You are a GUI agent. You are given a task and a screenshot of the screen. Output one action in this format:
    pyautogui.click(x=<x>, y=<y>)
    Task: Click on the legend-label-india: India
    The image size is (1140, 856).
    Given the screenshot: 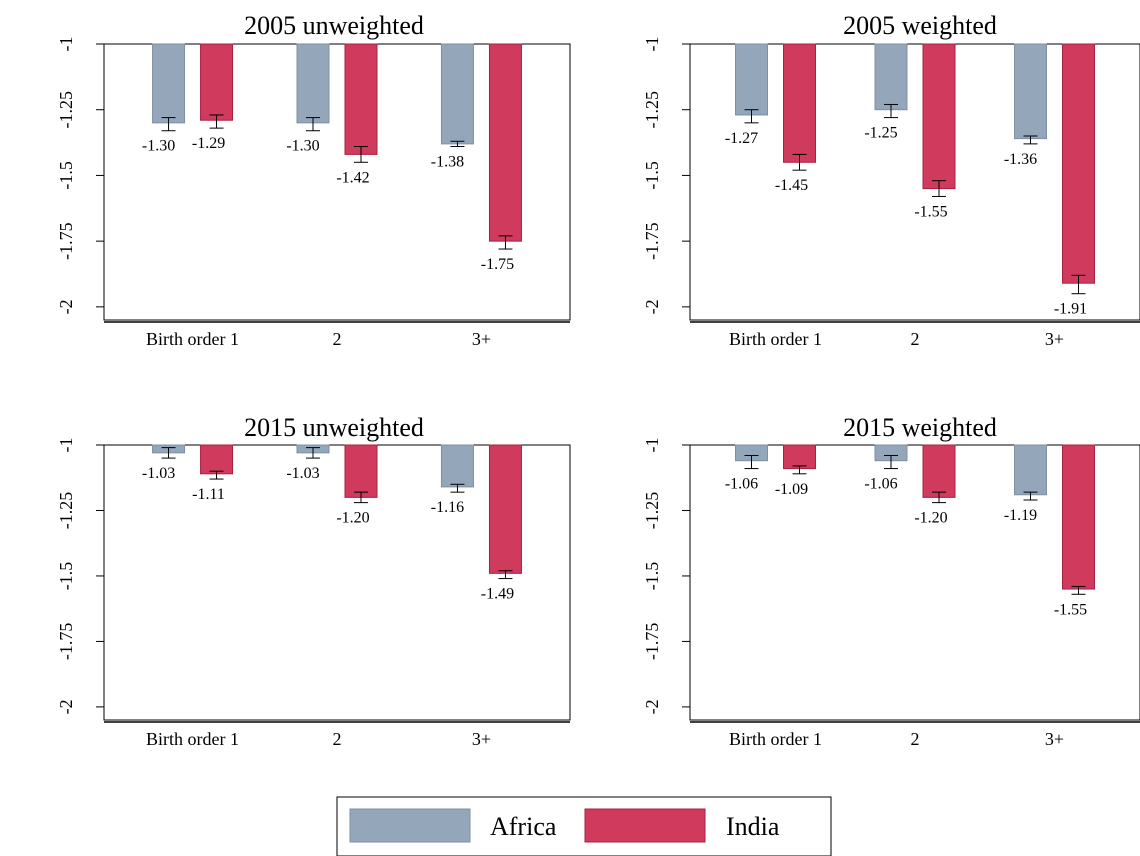 What is the action you would take?
    pyautogui.click(x=753, y=826)
    